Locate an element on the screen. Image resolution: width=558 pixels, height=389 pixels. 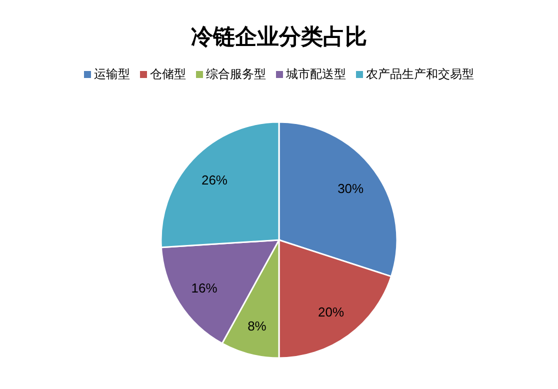
legend-label: 城市配送型 is located at coordinates (315, 74).